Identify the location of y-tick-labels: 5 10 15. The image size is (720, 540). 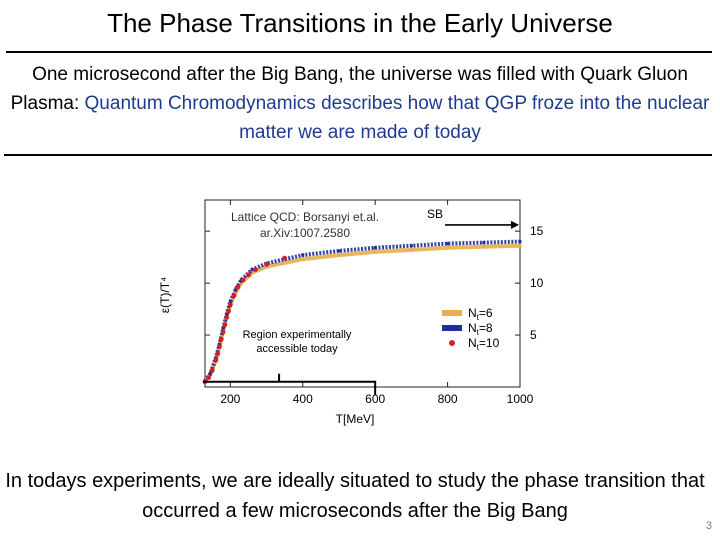
(537, 283).